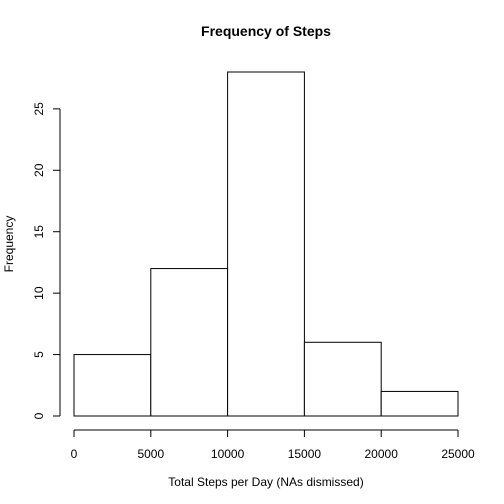 This screenshot has width=504, height=504. Describe the element at coordinates (39, 170) in the screenshot. I see `y-tick-label-4: 20` at that location.